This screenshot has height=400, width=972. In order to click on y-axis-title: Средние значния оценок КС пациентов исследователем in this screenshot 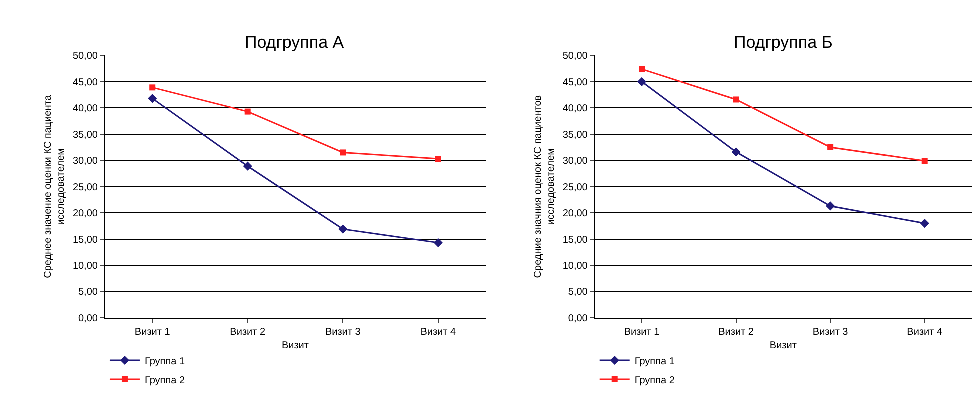, I will do `click(544, 186)`.